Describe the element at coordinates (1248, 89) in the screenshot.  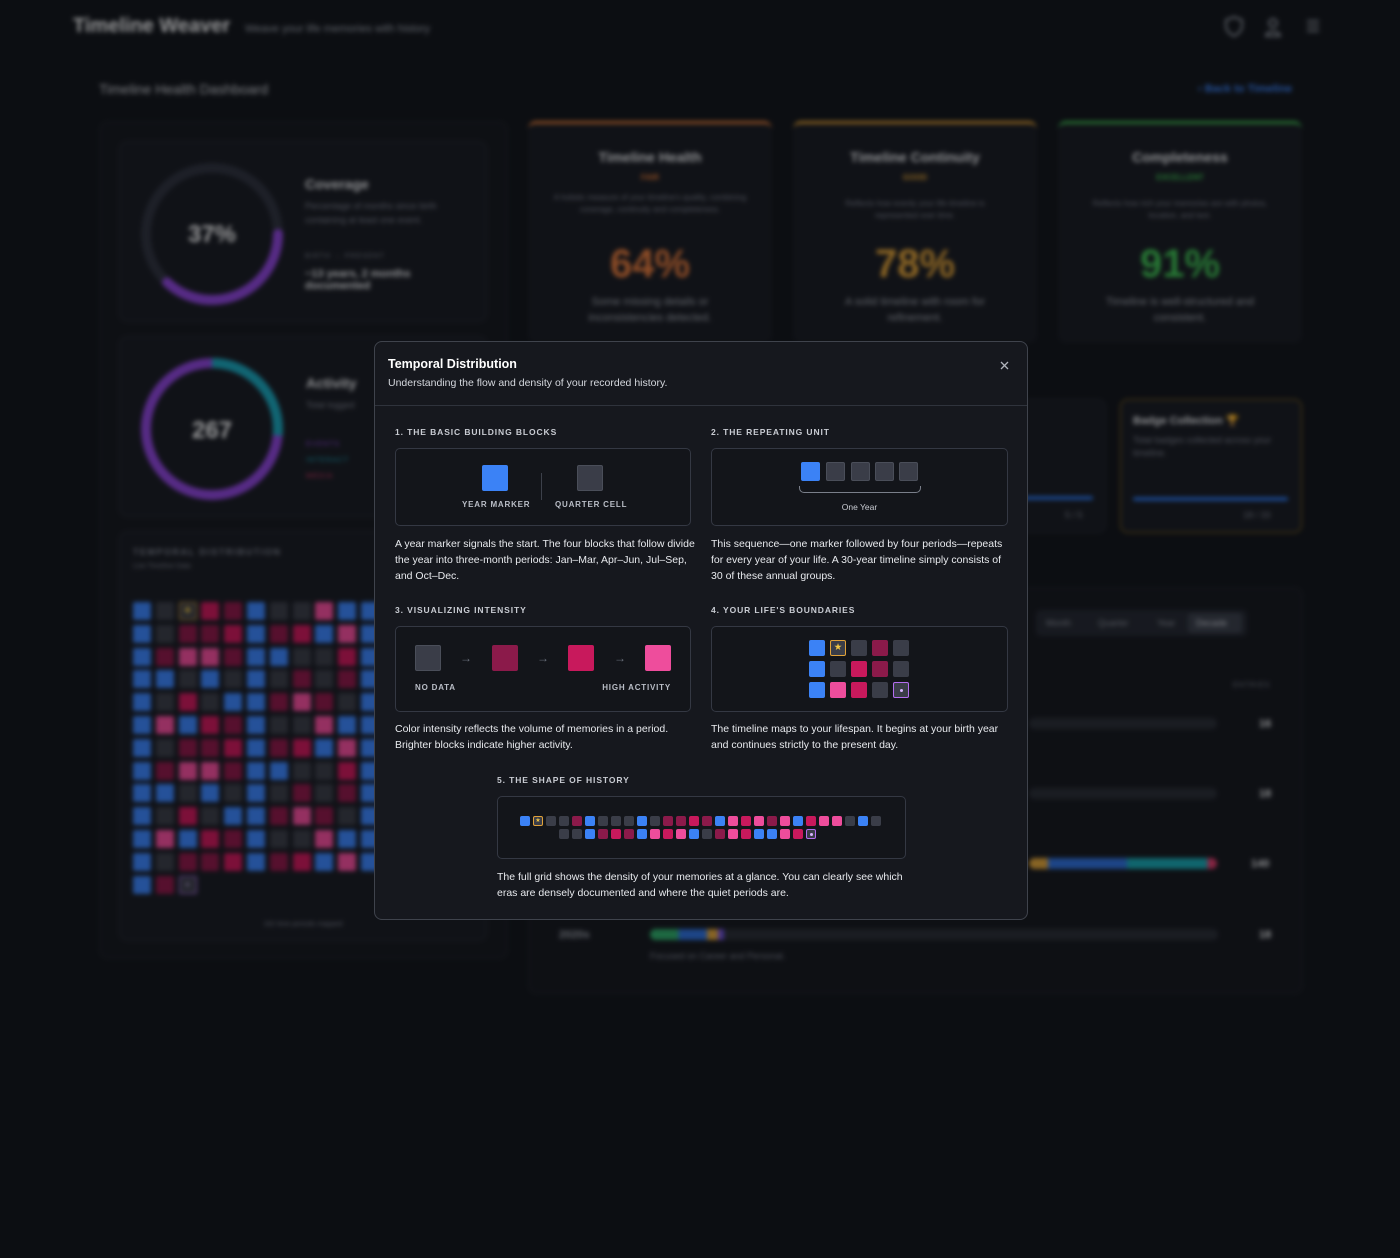
I see `back-link-text: Back to Timeline` at that location.